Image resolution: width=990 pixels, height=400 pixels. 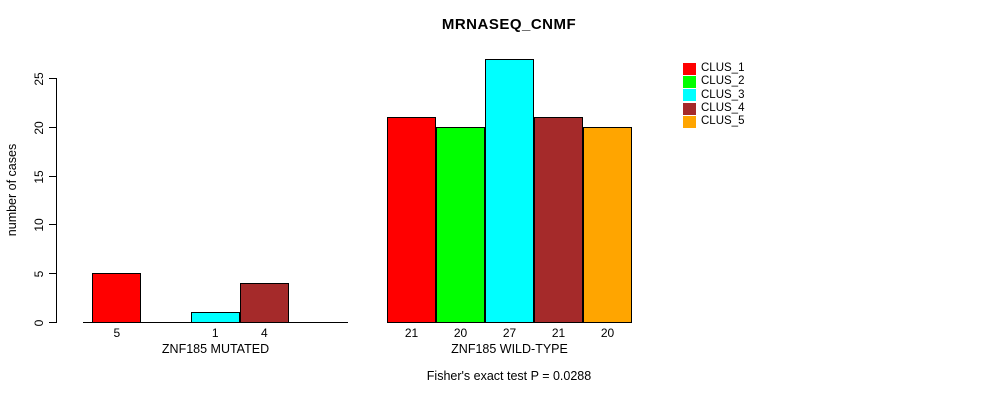 What do you see at coordinates (723, 81) in the screenshot?
I see `legend-label: CLUS_2` at bounding box center [723, 81].